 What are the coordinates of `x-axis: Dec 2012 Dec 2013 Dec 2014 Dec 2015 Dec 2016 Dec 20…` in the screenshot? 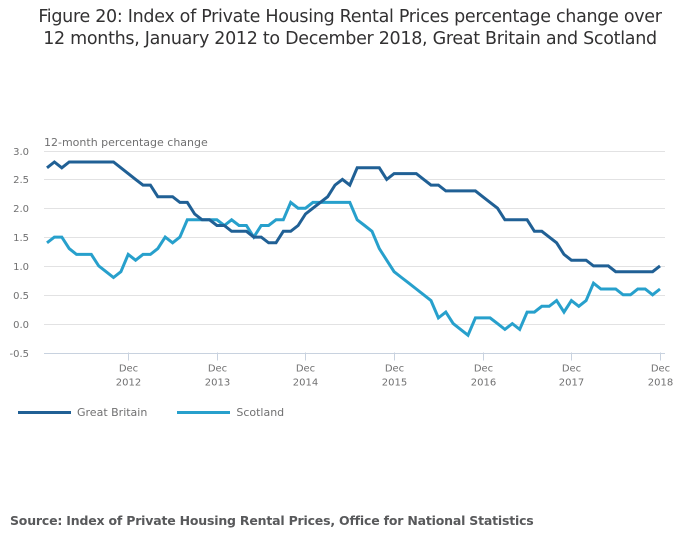 It's located at (394, 370).